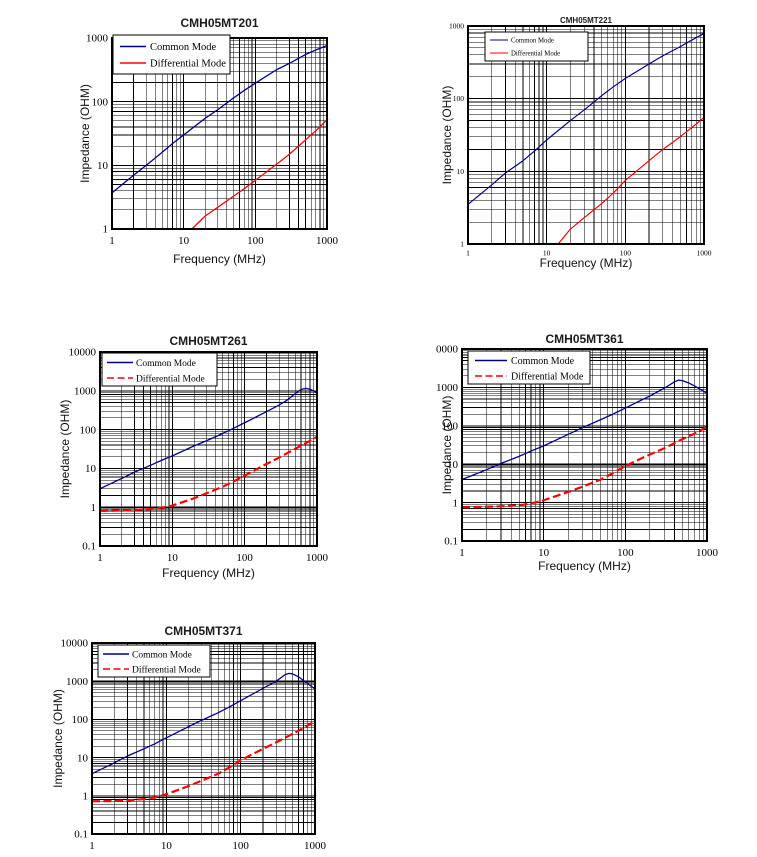 The image size is (757, 857). Describe the element at coordinates (203, 631) in the screenshot. I see `chart-title: CMH05MT371` at that location.